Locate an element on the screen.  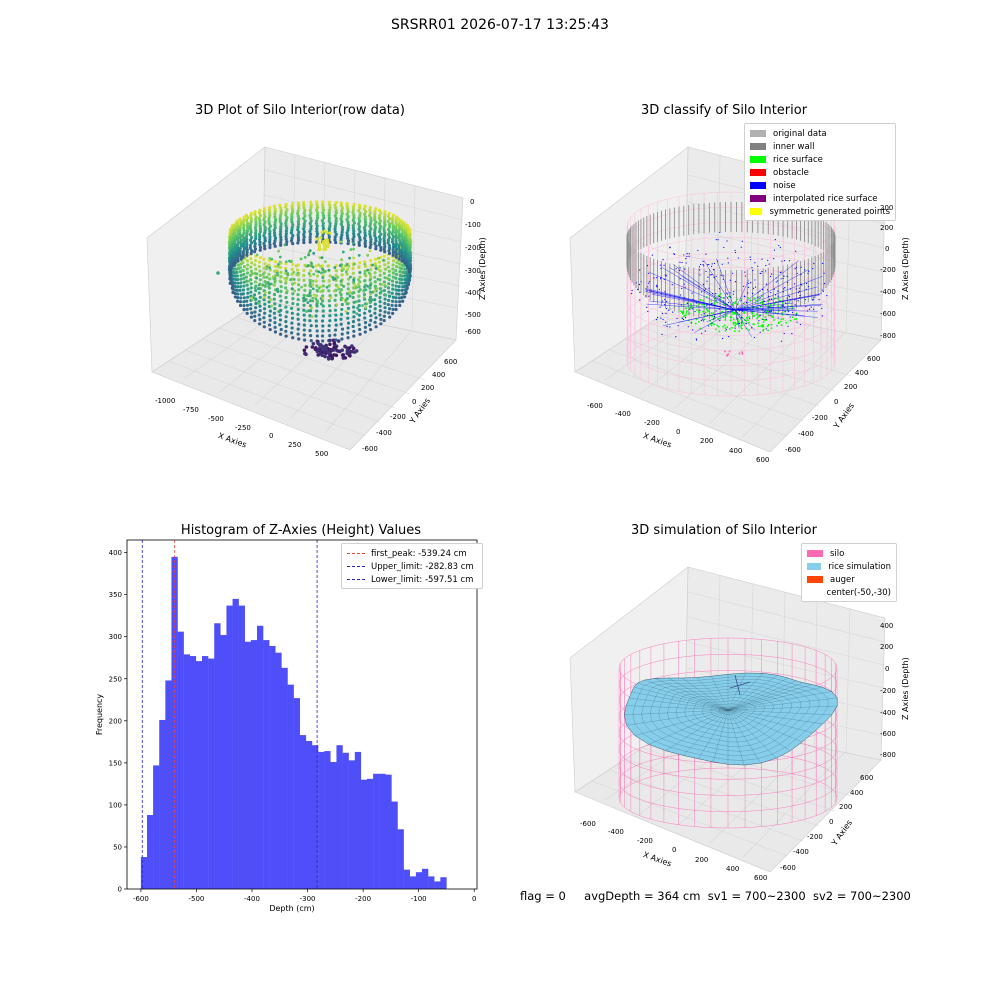
histogram-bar is located at coordinates (333, 825).